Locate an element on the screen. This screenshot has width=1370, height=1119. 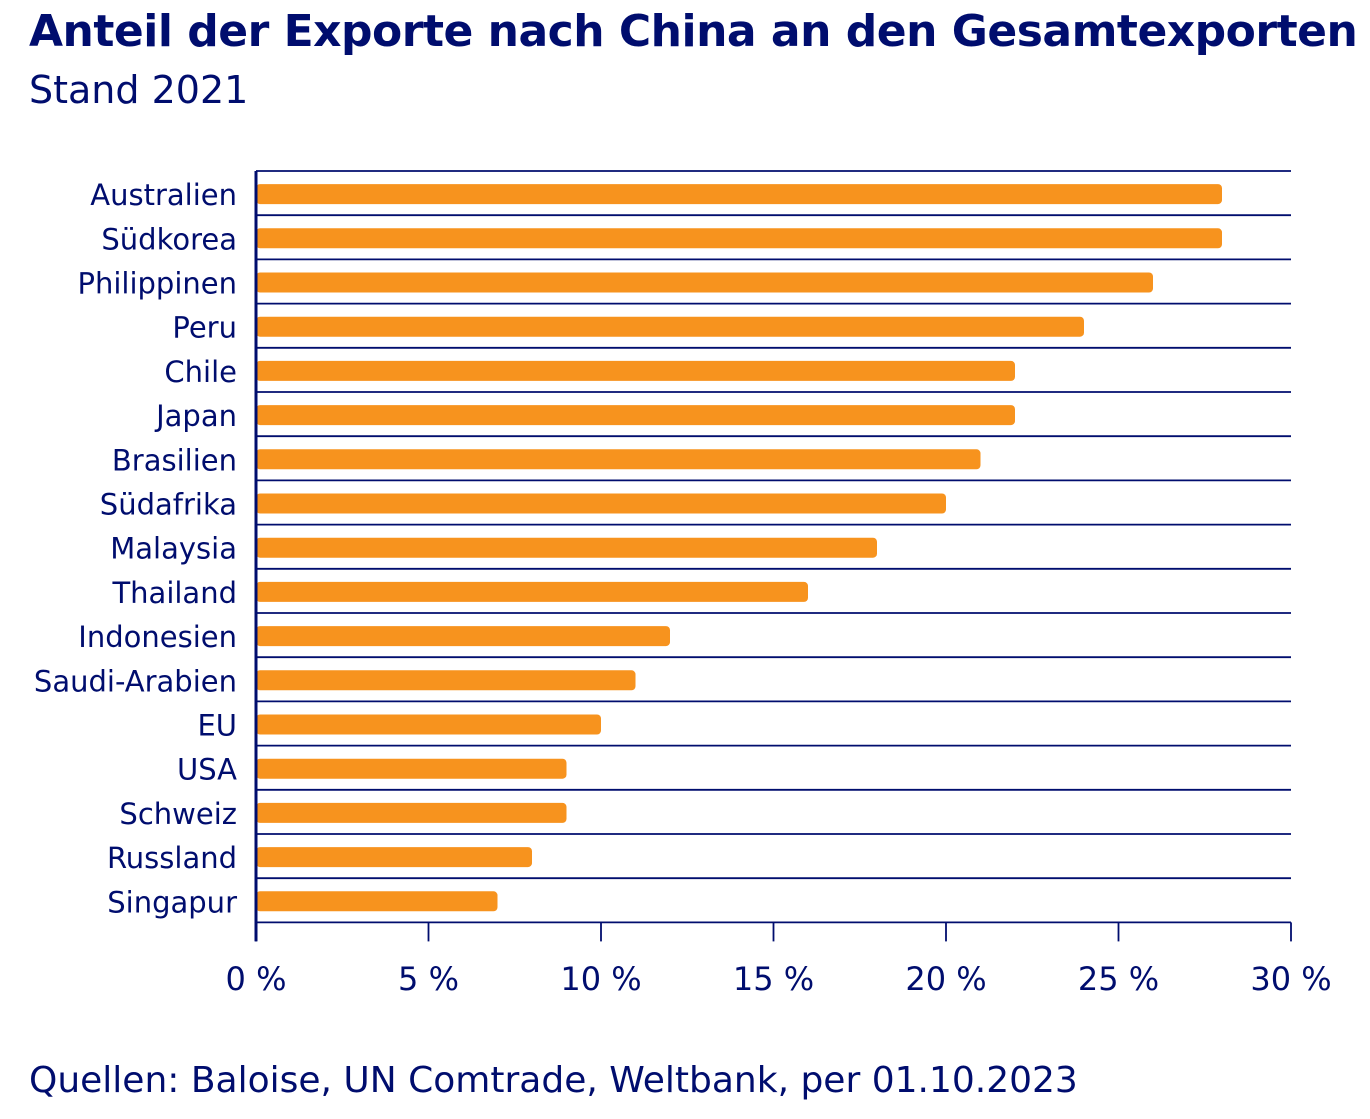
category-label: EU is located at coordinates (217, 726).